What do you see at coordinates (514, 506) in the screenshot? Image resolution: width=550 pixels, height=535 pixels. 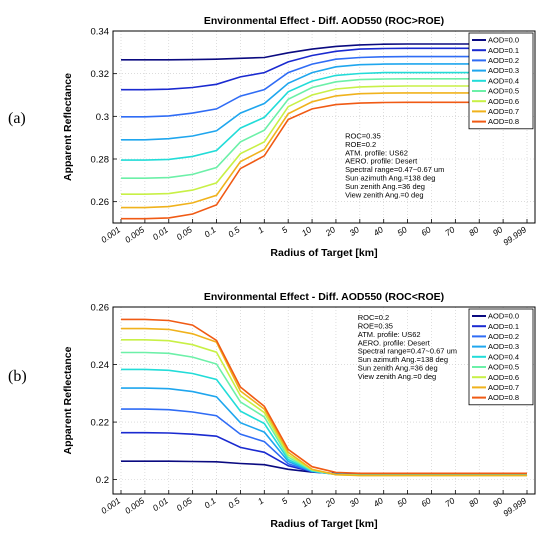 I see `chart-1-x-tick-label: 99.999` at bounding box center [514, 506].